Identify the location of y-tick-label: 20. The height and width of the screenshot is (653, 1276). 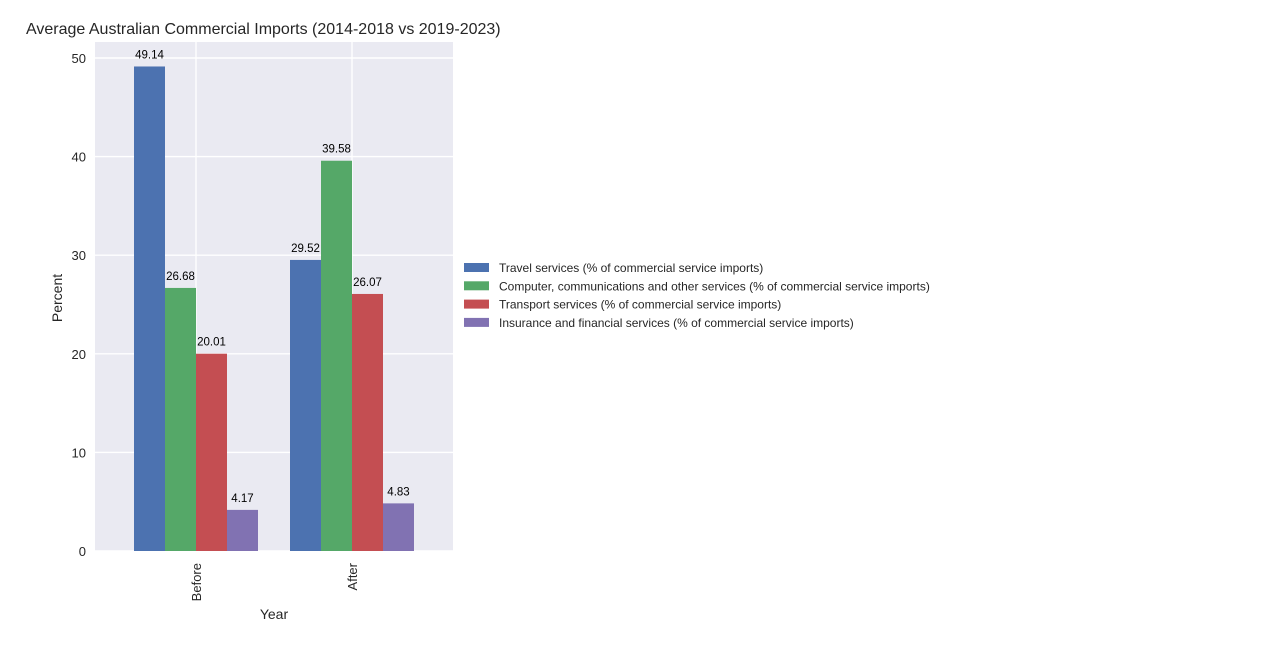
(79, 354).